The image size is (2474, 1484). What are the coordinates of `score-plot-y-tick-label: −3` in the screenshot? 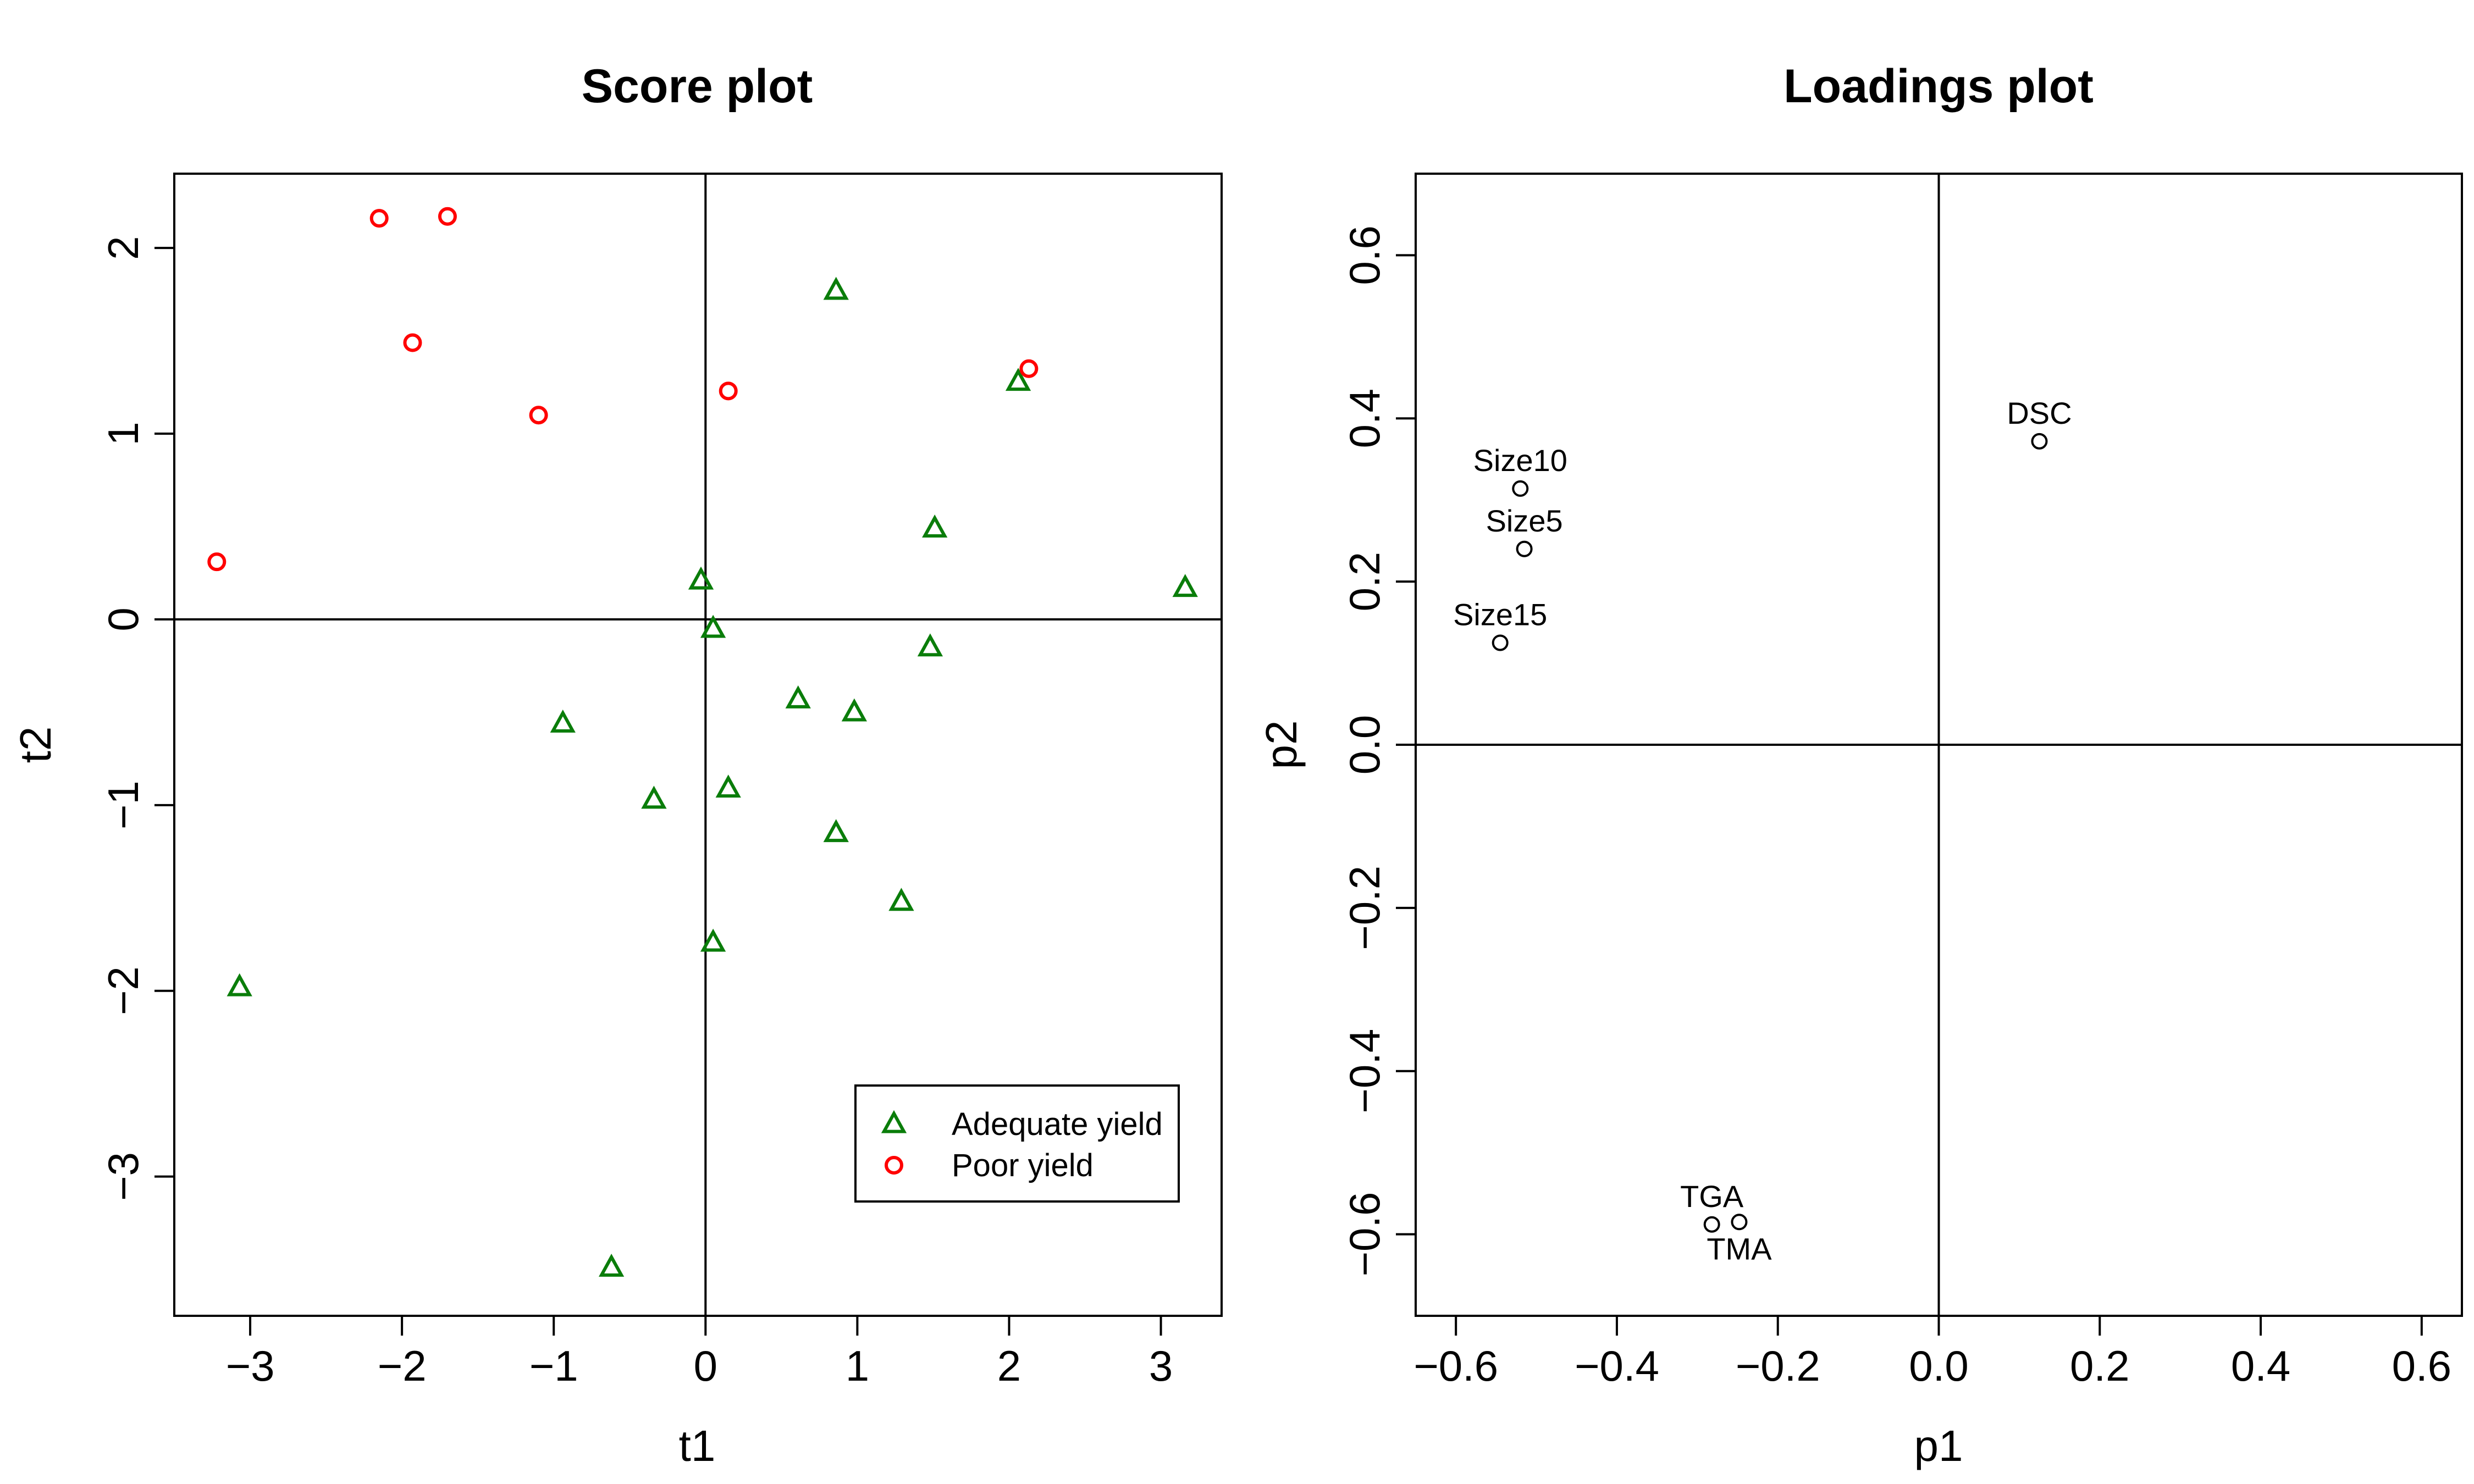 It's located at (123, 1176).